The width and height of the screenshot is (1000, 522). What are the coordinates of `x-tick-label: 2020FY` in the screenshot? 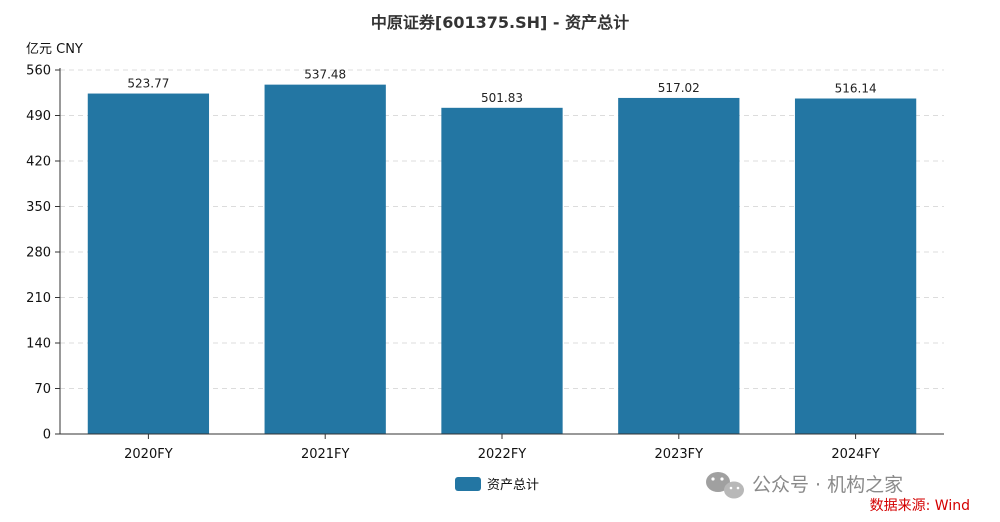 It's located at (148, 454).